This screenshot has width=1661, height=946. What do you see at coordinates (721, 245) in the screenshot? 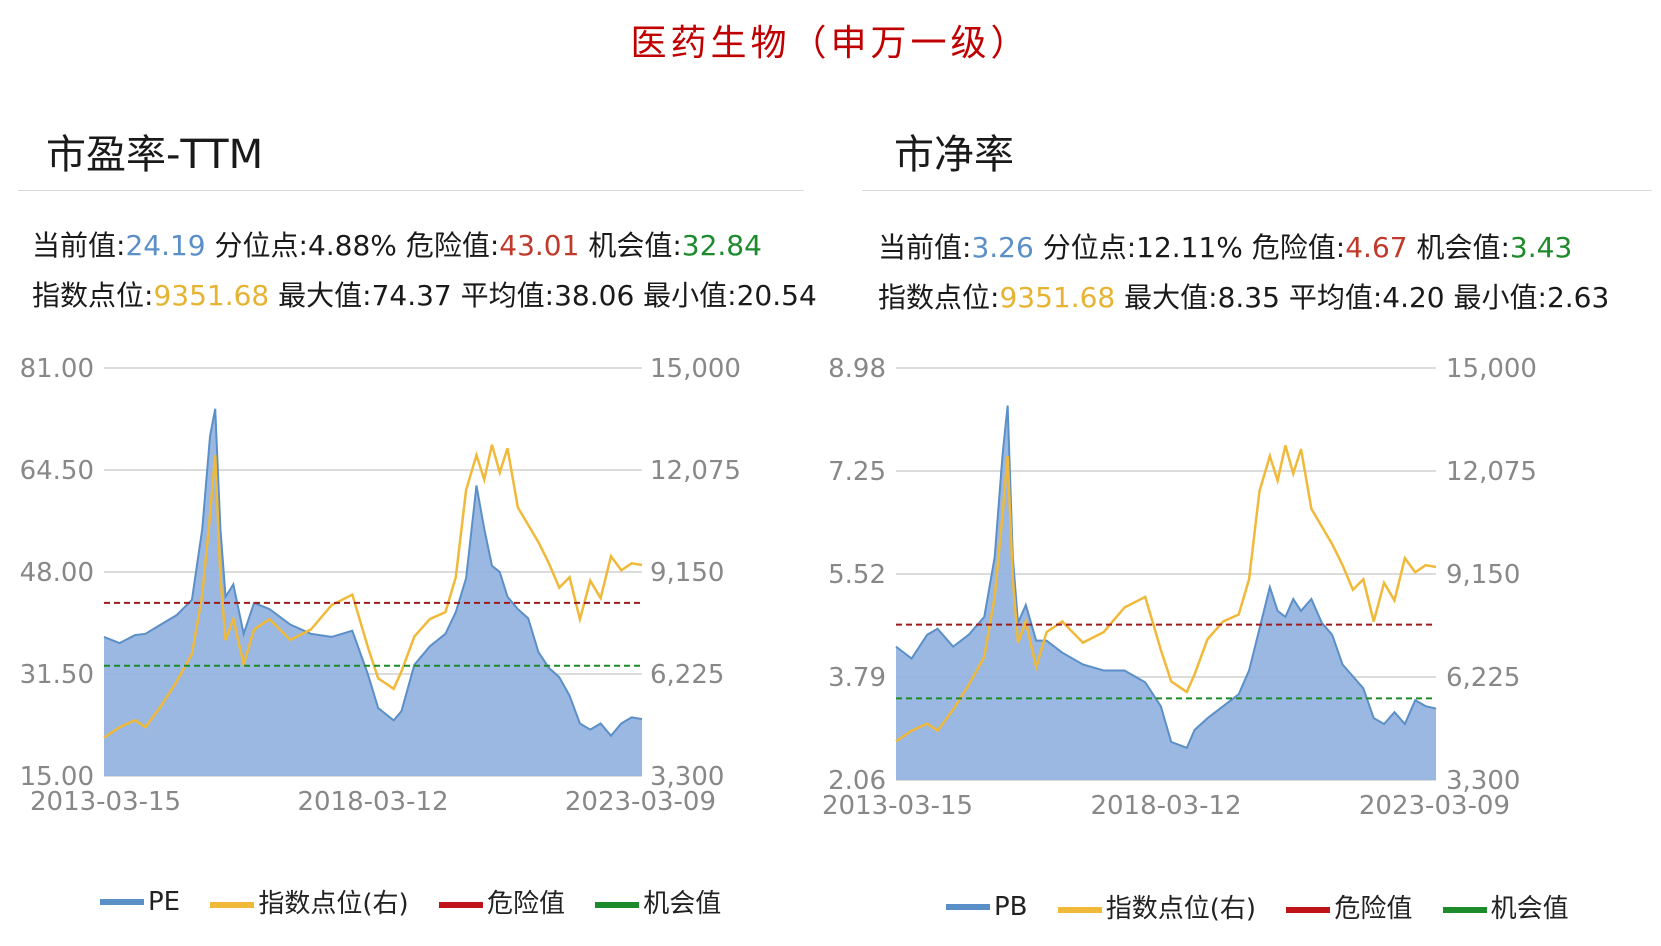
I see `chance-value: 32.84` at bounding box center [721, 245].